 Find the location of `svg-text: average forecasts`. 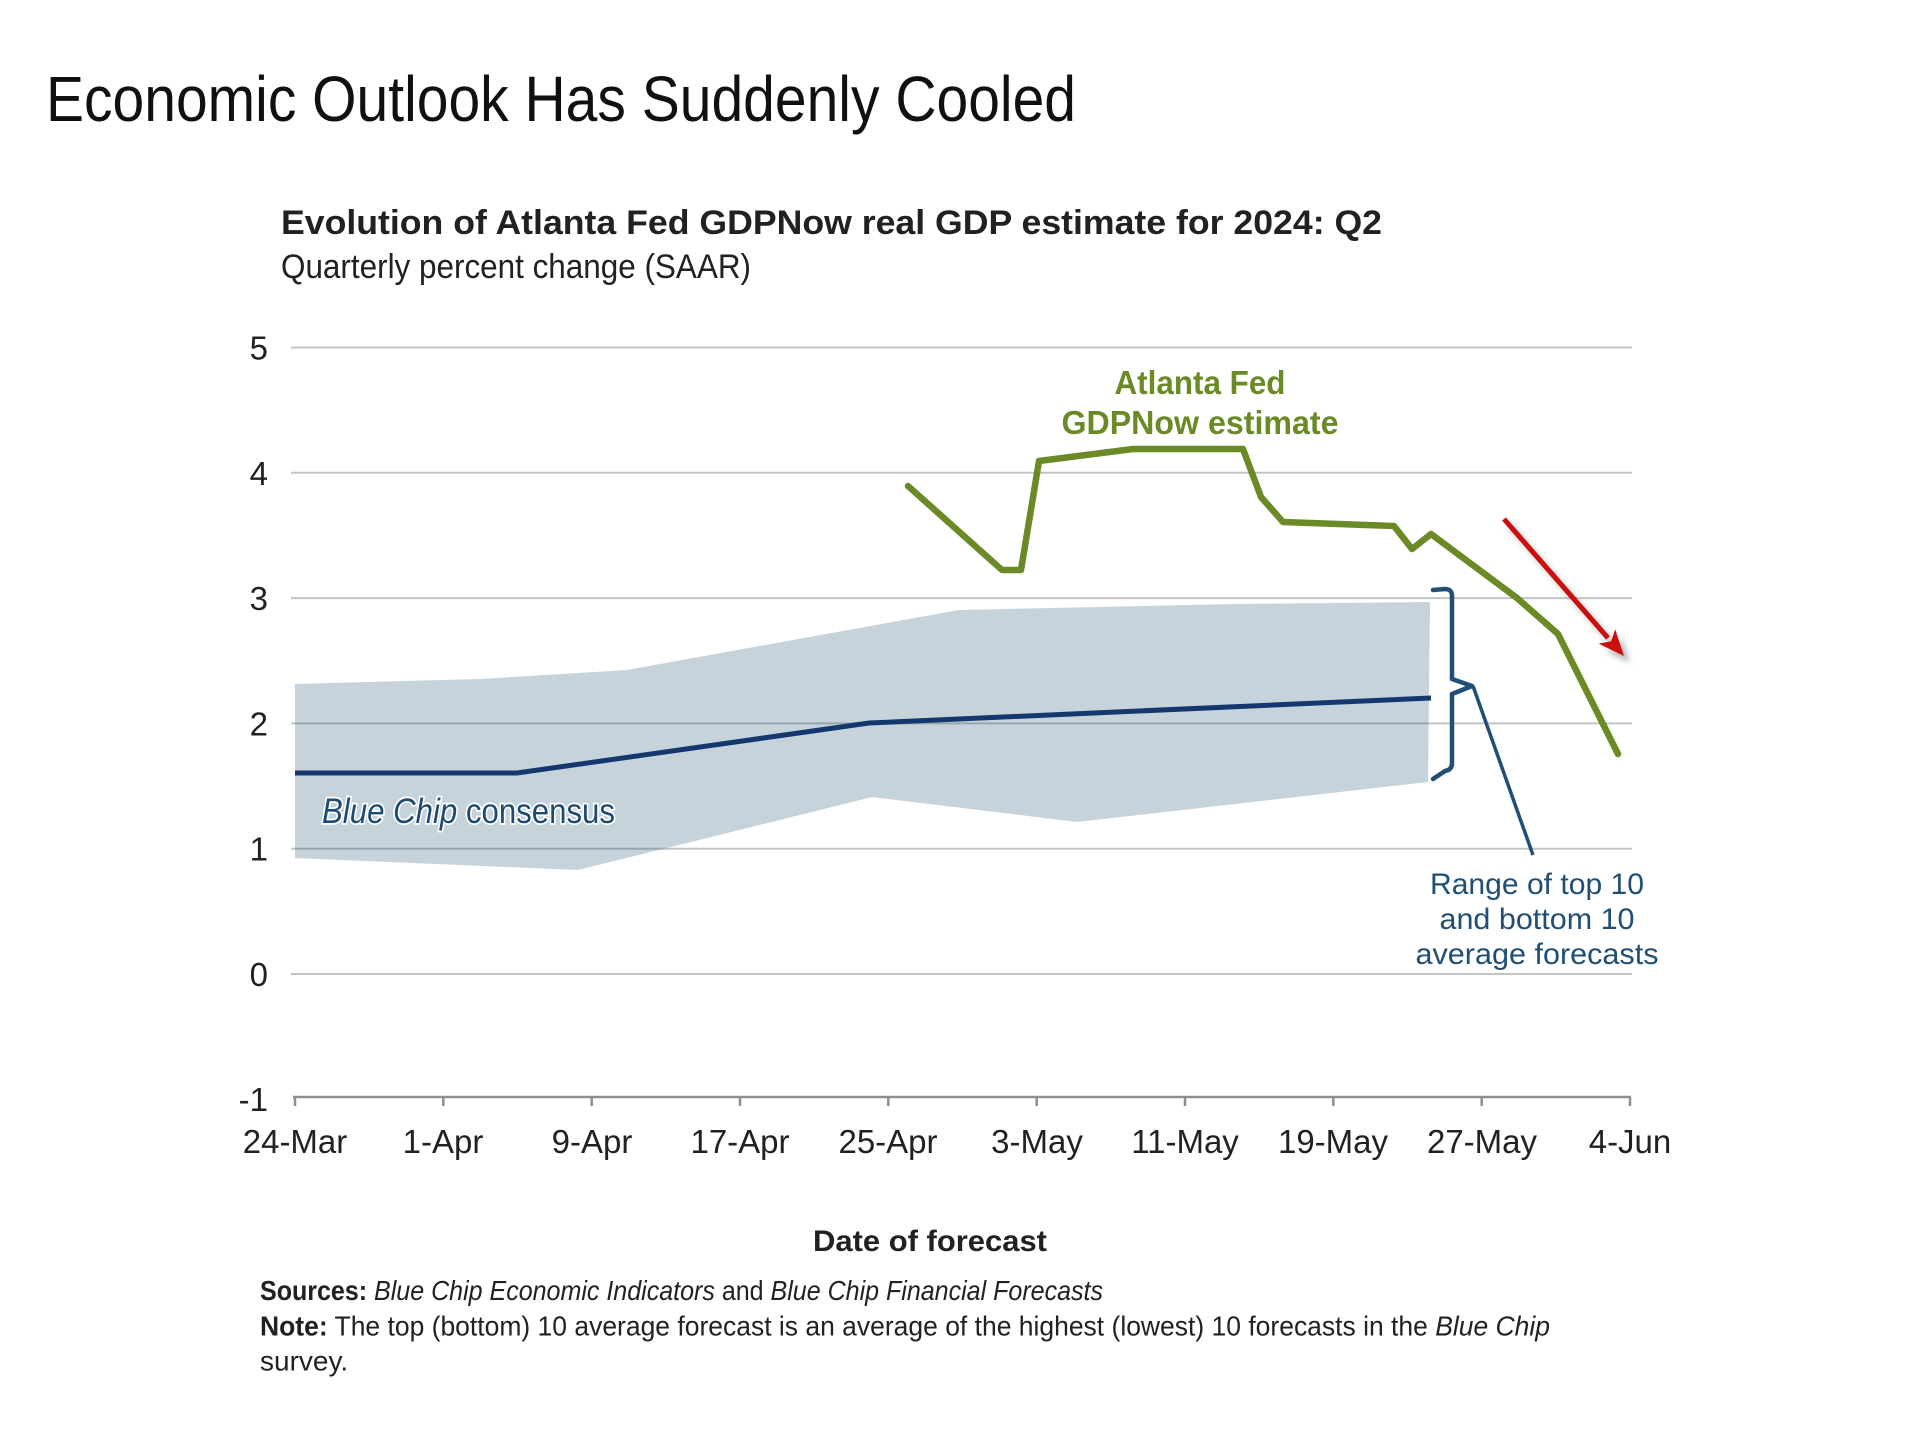

svg-text: average forecasts is located at coordinates (1537, 954).